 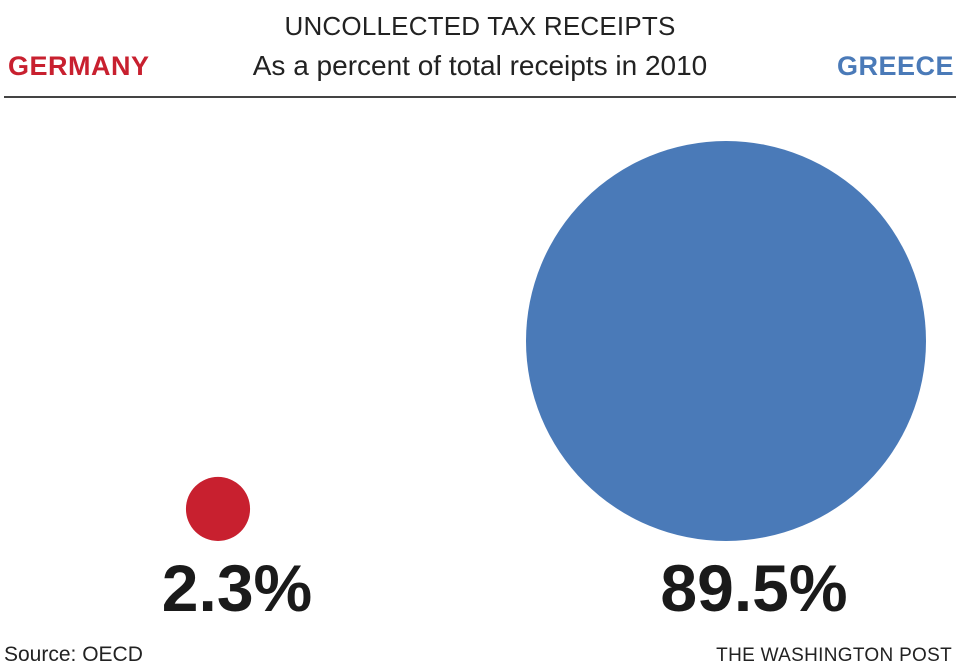 What do you see at coordinates (480, 97) in the screenshot?
I see `header-divider` at bounding box center [480, 97].